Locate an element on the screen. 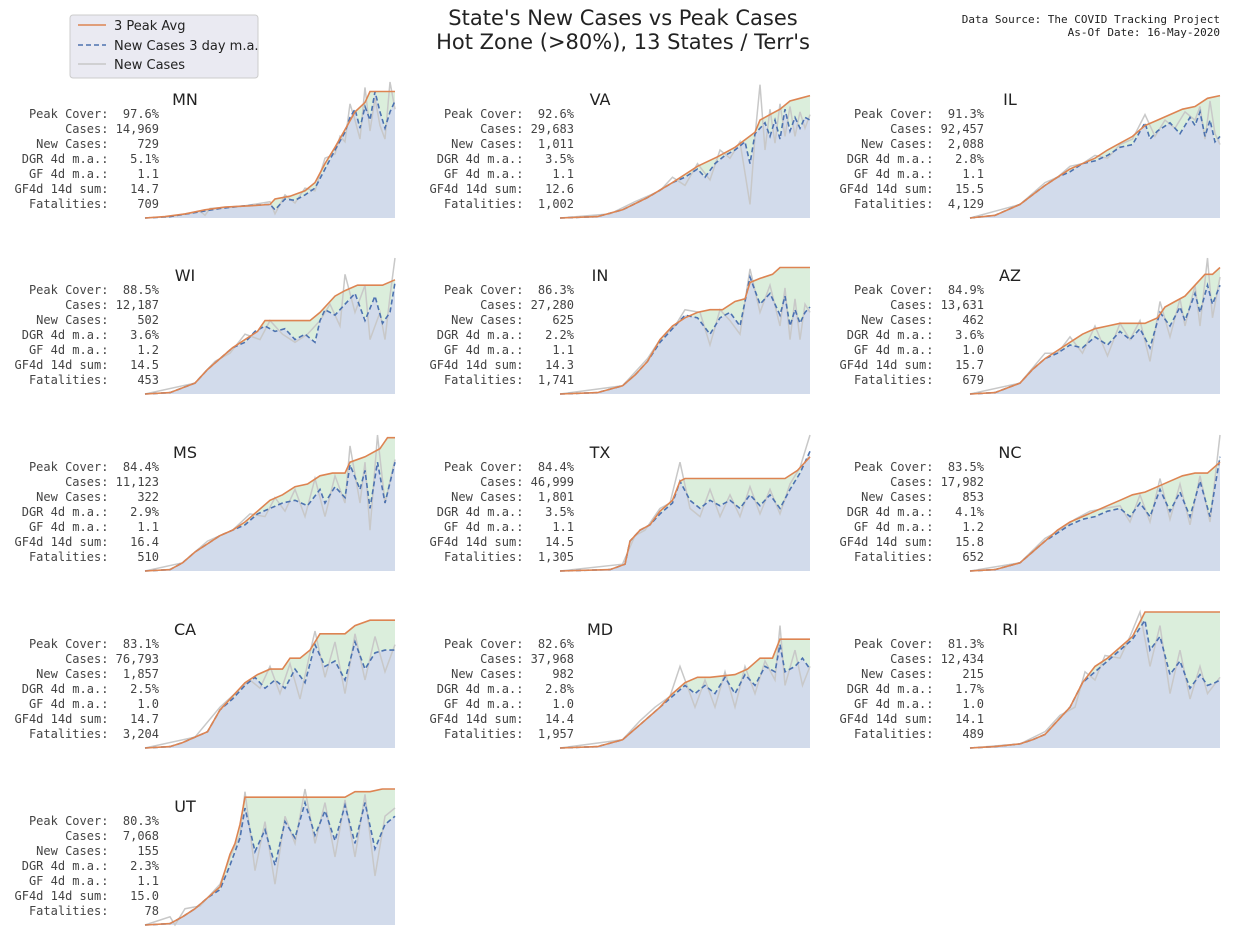  stat-line: Peak Cover: 92.6% is located at coordinates (509, 114).